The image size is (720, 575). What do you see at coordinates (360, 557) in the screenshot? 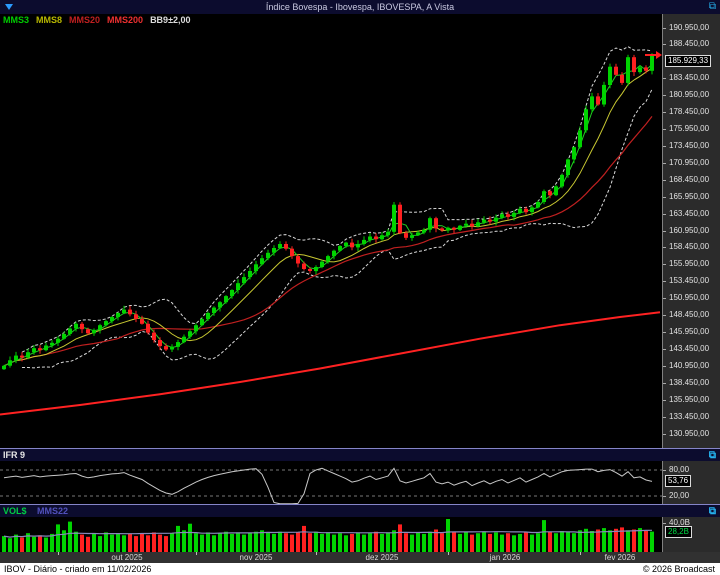
I see `time-axis: out 2025 nov 2025 dez 2025 jan 2026 fev 2026` at bounding box center [360, 557].